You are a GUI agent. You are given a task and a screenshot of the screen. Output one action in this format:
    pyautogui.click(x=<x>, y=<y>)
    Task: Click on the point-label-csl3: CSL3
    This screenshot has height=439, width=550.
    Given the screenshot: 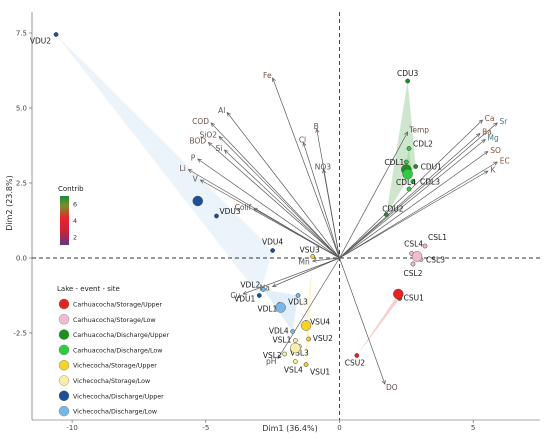 What is the action you would take?
    pyautogui.click(x=435, y=260)
    